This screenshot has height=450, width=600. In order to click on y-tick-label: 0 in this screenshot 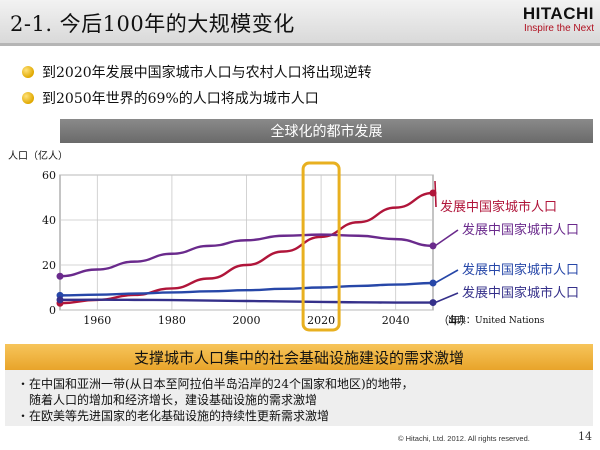, I will do `click(52, 310)`.